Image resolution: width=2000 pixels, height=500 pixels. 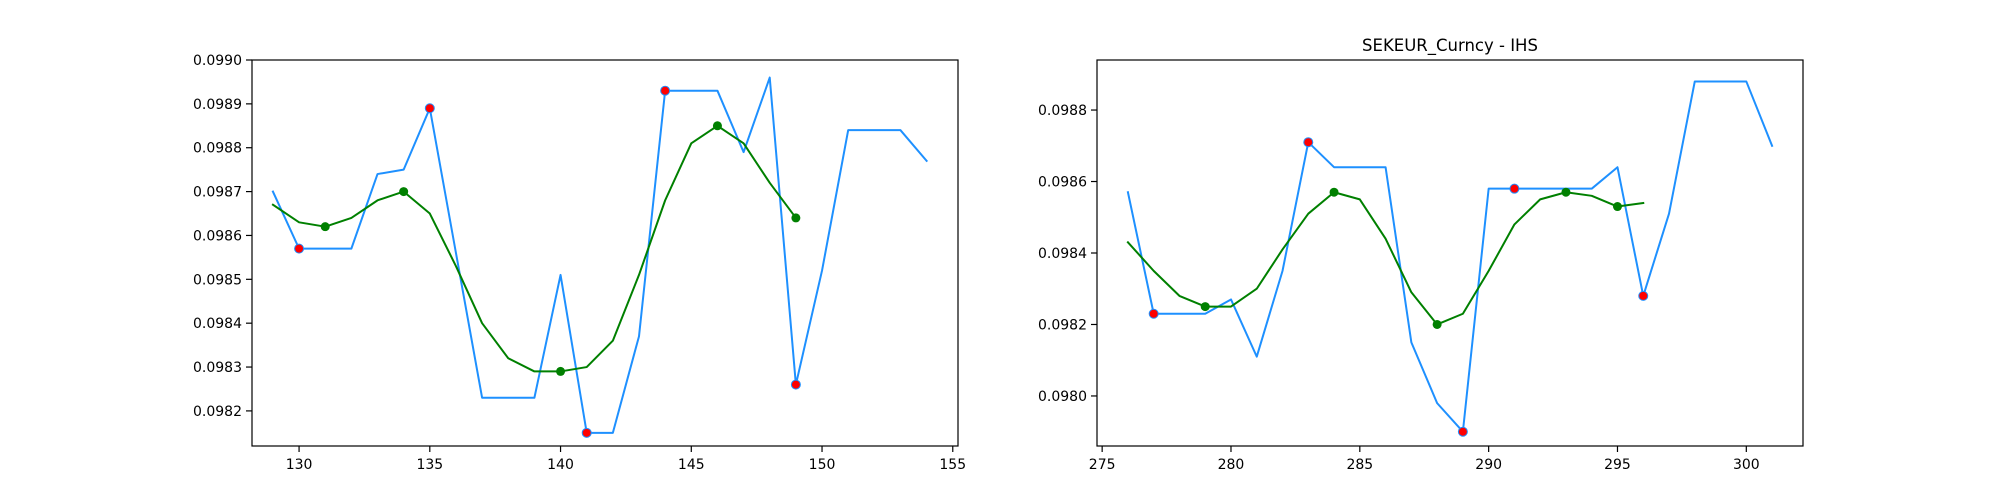 What do you see at coordinates (1450, 46) in the screenshot?
I see `chart-title: SEKEUR_Curncy - IHS` at bounding box center [1450, 46].